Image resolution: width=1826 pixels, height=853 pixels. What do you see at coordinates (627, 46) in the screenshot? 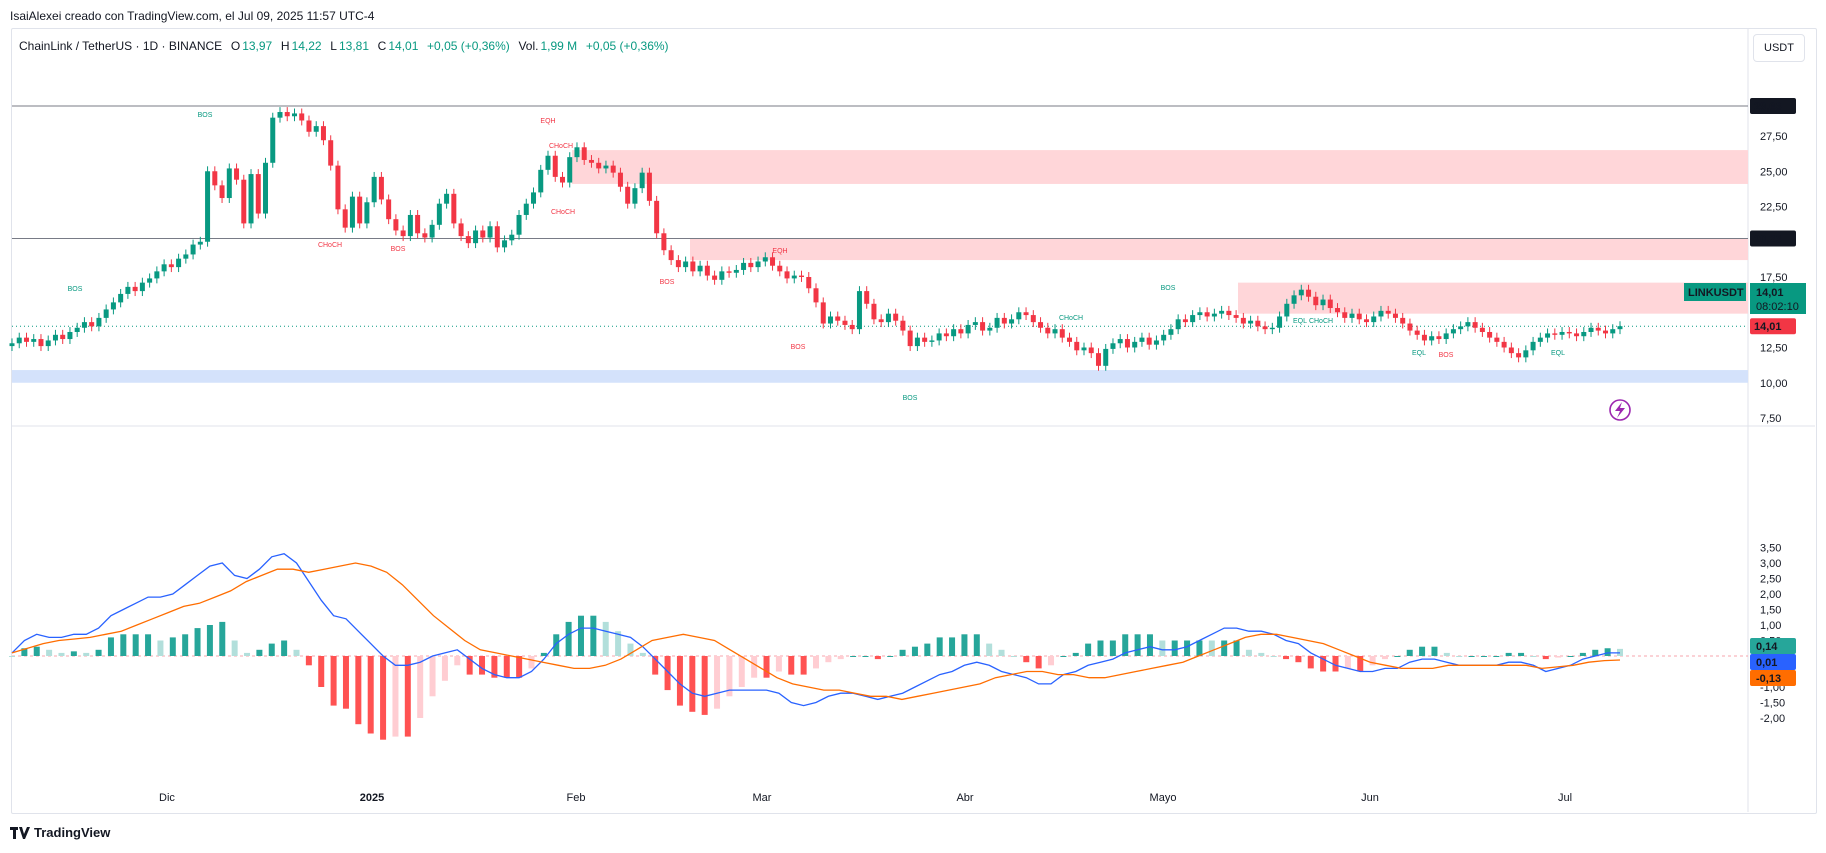
I see `volume-change: +0,05 (+0,36%)` at bounding box center [627, 46].